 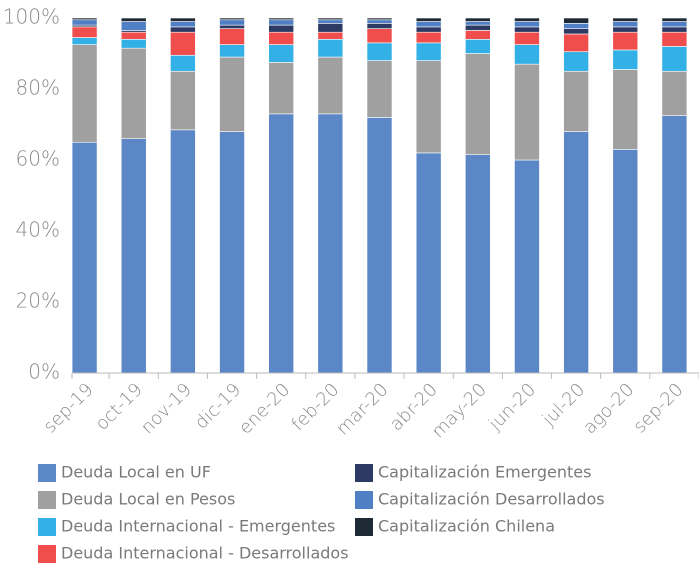 What do you see at coordinates (44, 372) in the screenshot?
I see `y-tick-label: 0%` at bounding box center [44, 372].